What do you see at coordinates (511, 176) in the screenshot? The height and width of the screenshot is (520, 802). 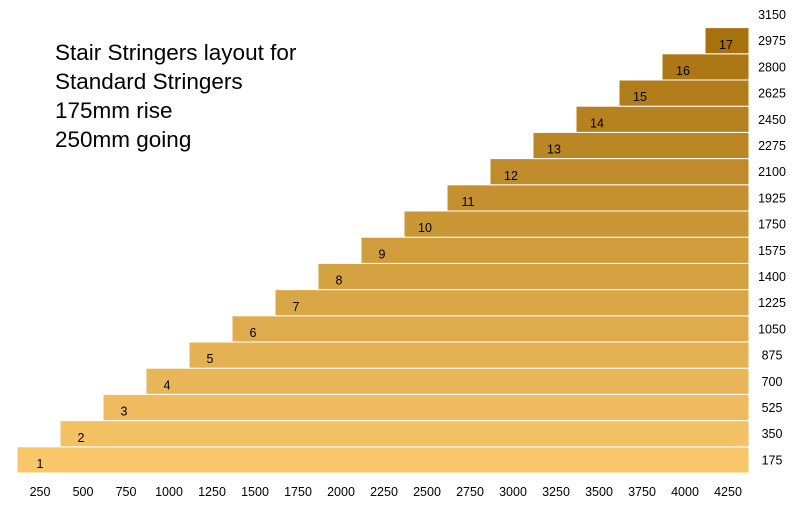 I see `step-number-label: 12` at bounding box center [511, 176].